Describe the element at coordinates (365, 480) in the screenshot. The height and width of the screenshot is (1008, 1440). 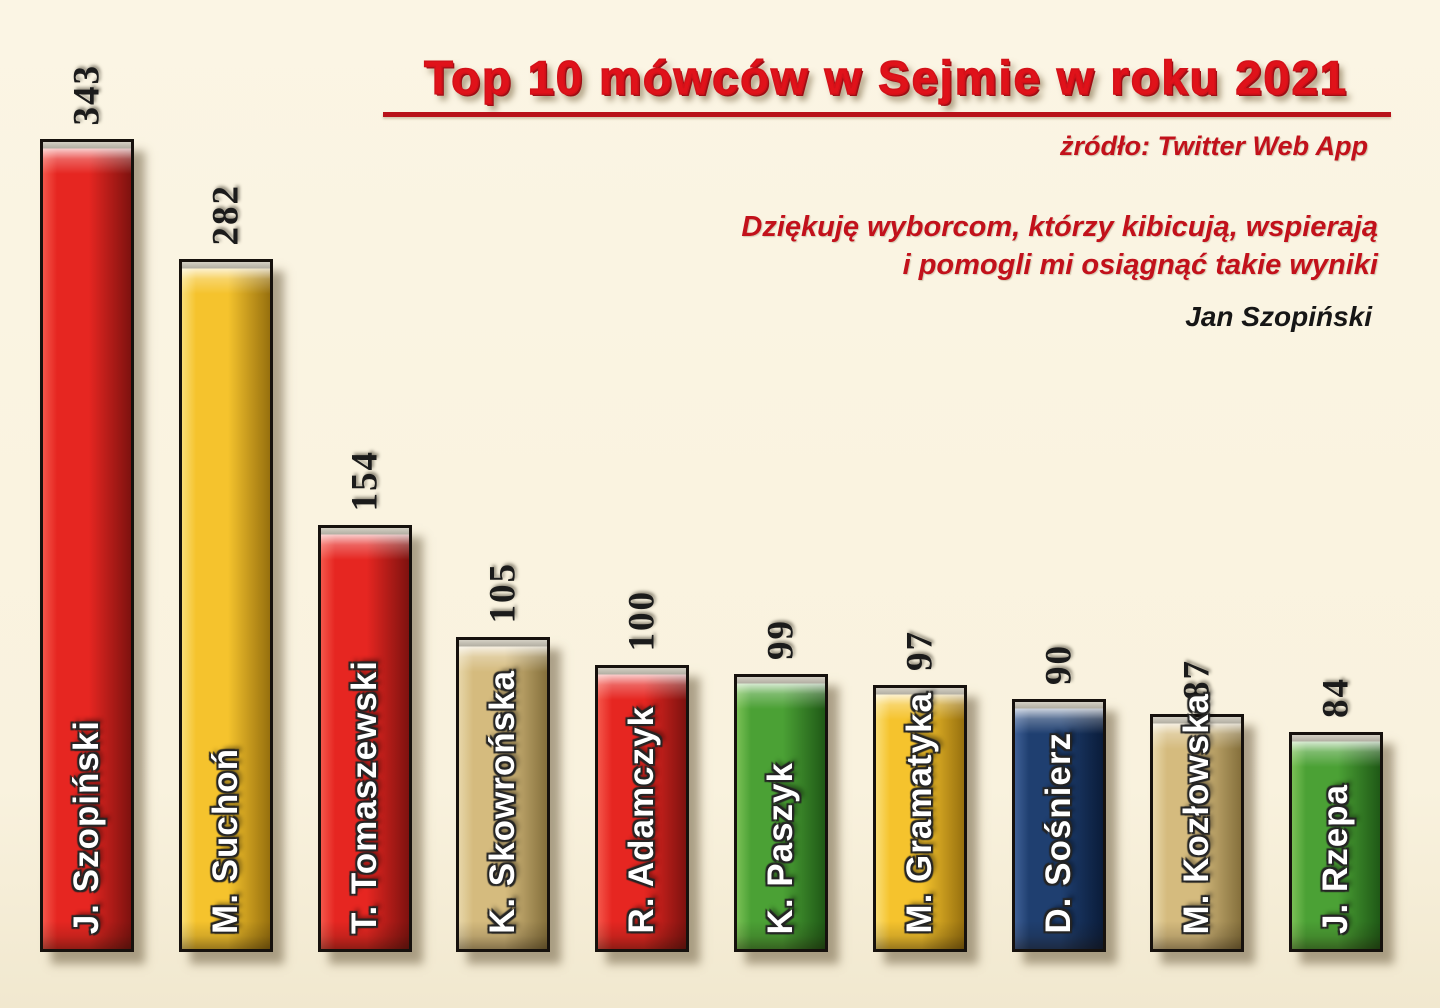
I see `bar-value-label: 154` at that location.